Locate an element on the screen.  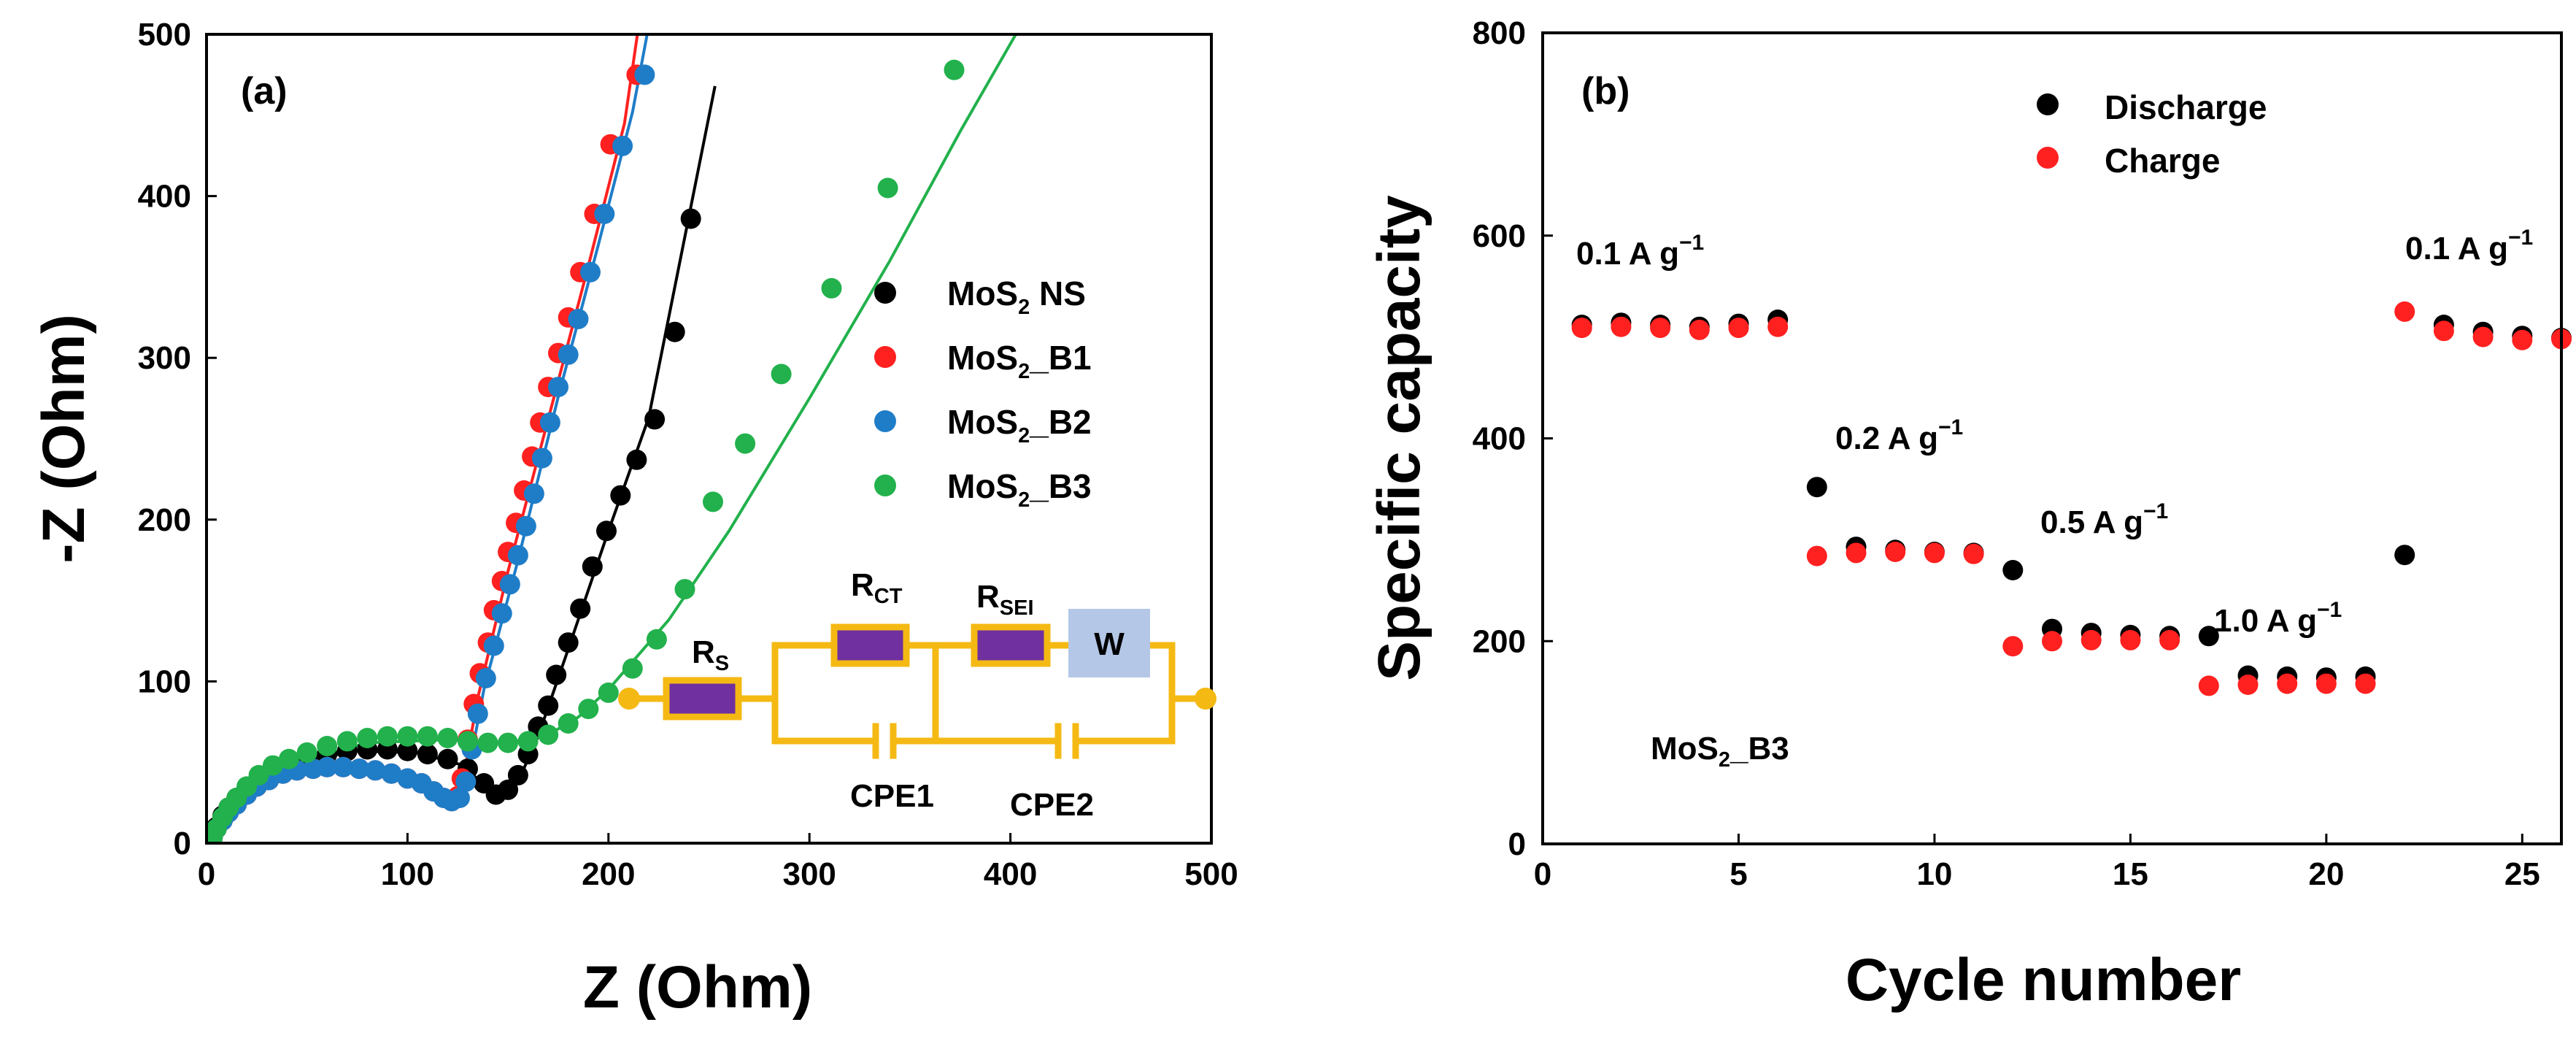
eis-x-axis-label: Z (Ohm) is located at coordinates (697, 987).